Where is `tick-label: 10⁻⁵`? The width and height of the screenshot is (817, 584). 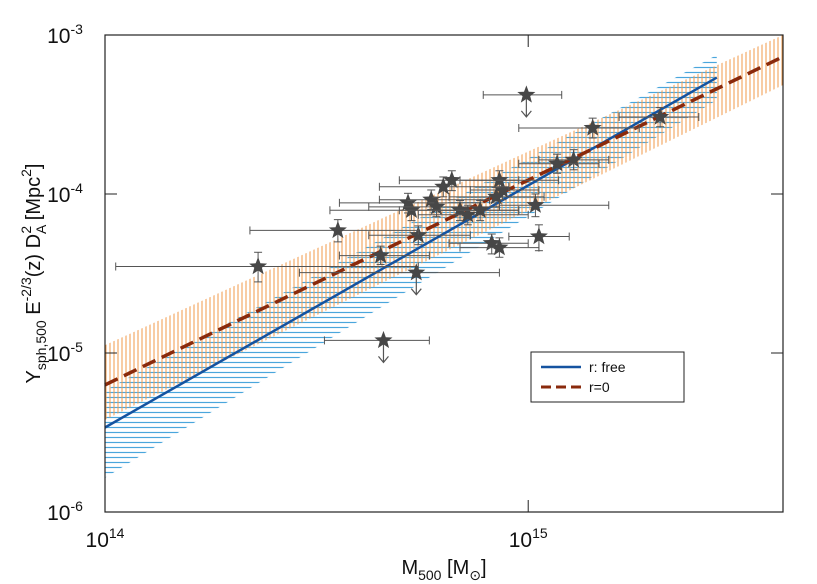 tick-label: 10⁻⁵ is located at coordinates (65, 352).